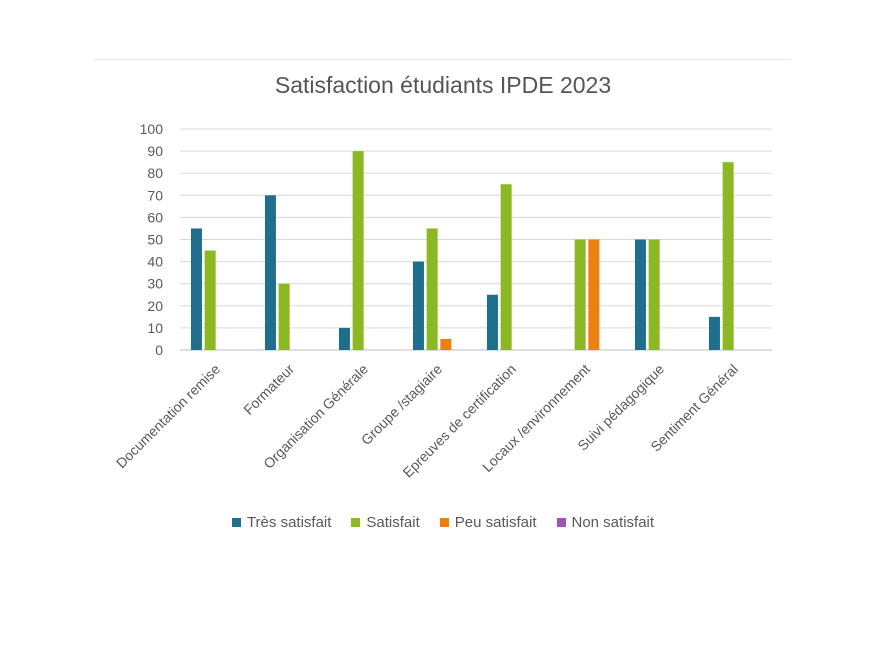 The height and width of the screenshot is (650, 886). I want to click on legend-label: Non satisfait, so click(613, 522).